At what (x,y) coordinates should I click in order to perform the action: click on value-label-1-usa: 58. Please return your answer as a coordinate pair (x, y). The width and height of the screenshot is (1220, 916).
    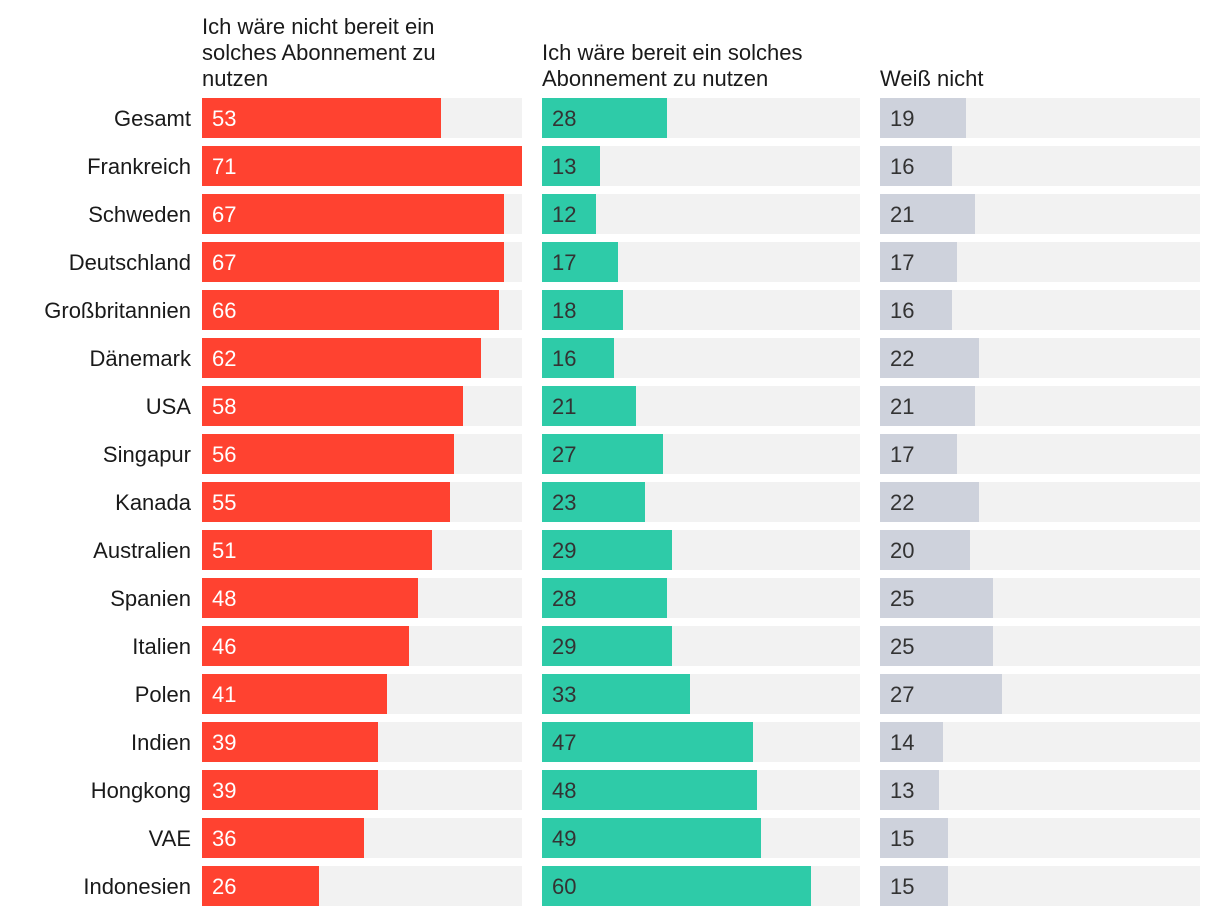
    Looking at the image, I should click on (224, 406).